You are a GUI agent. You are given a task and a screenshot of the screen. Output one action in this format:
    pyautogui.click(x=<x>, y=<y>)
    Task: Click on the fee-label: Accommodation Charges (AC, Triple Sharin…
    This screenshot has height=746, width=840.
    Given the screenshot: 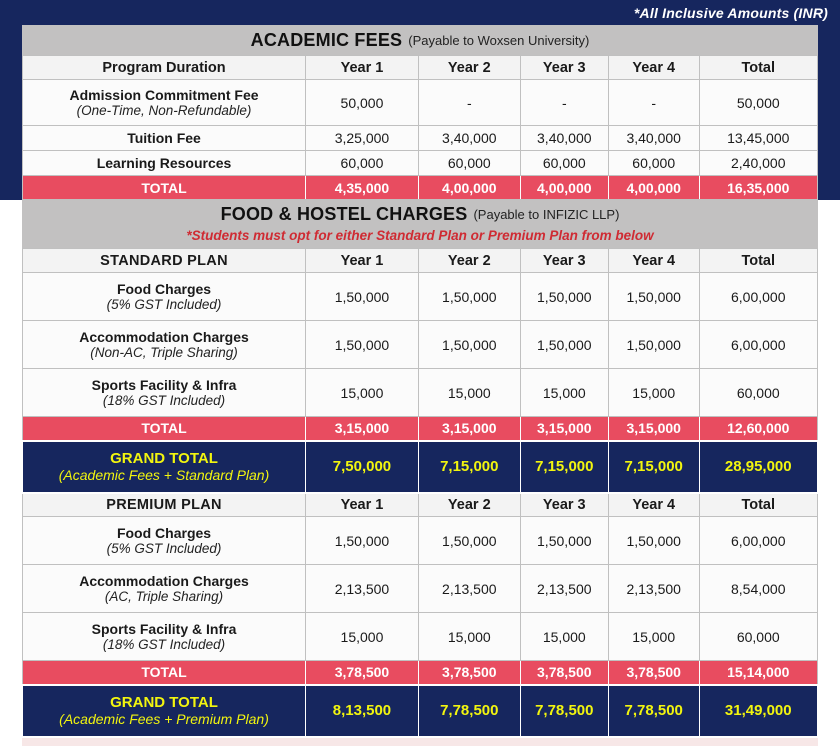 What is the action you would take?
    pyautogui.click(x=164, y=588)
    